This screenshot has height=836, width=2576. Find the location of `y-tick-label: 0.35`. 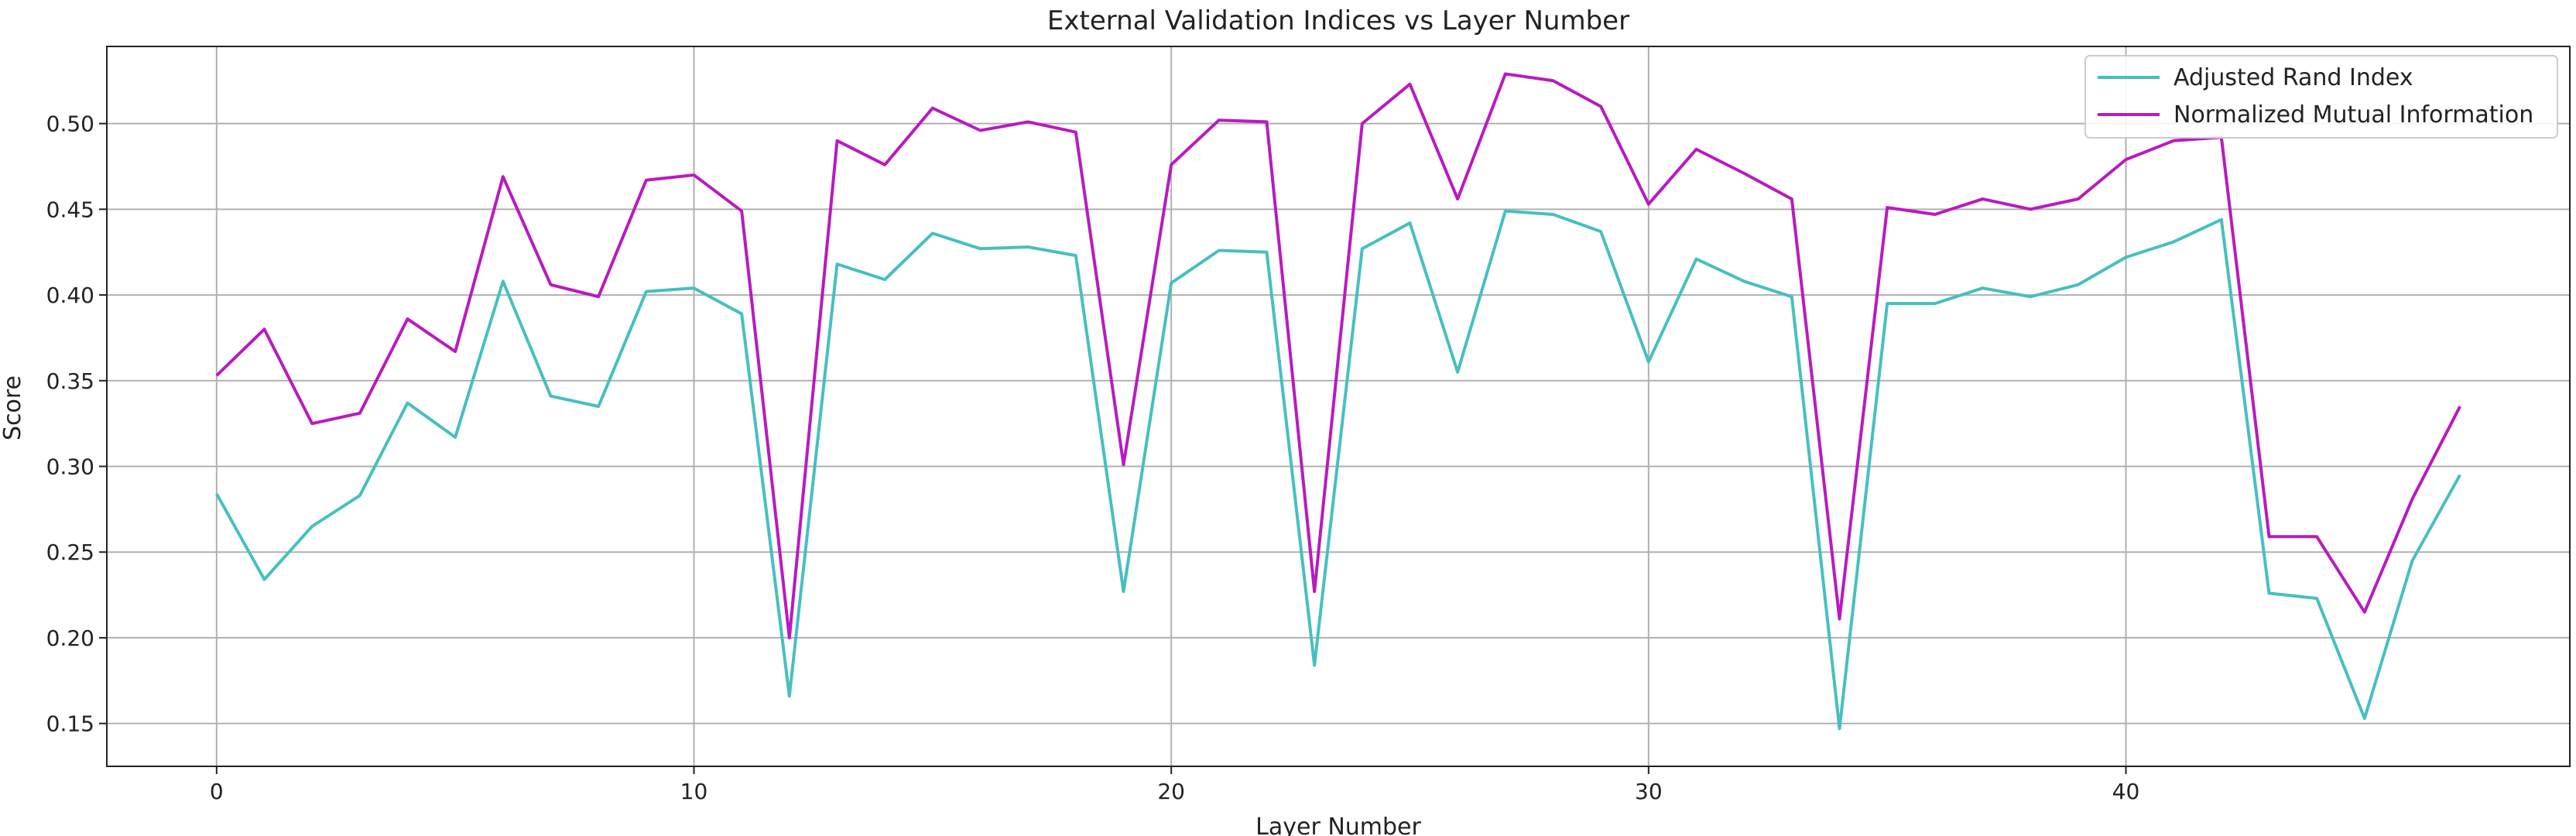

y-tick-label: 0.35 is located at coordinates (70, 381).